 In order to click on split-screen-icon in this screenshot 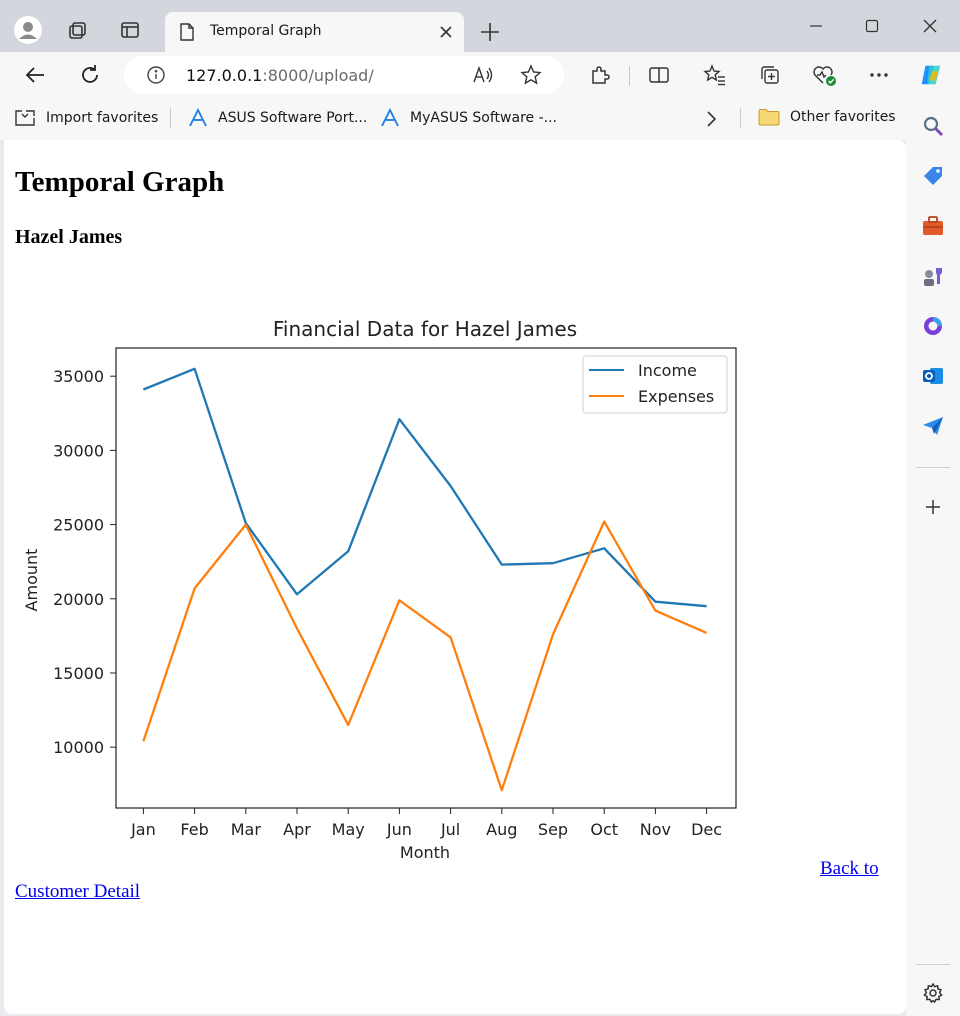, I will do `click(659, 75)`.